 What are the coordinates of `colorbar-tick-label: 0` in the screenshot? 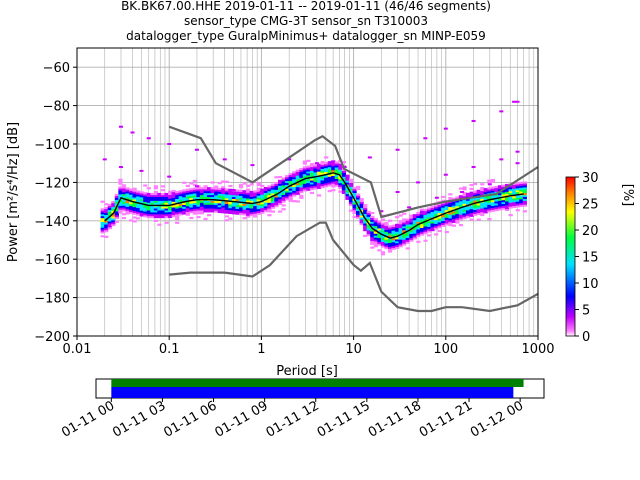 It's located at (586, 337).